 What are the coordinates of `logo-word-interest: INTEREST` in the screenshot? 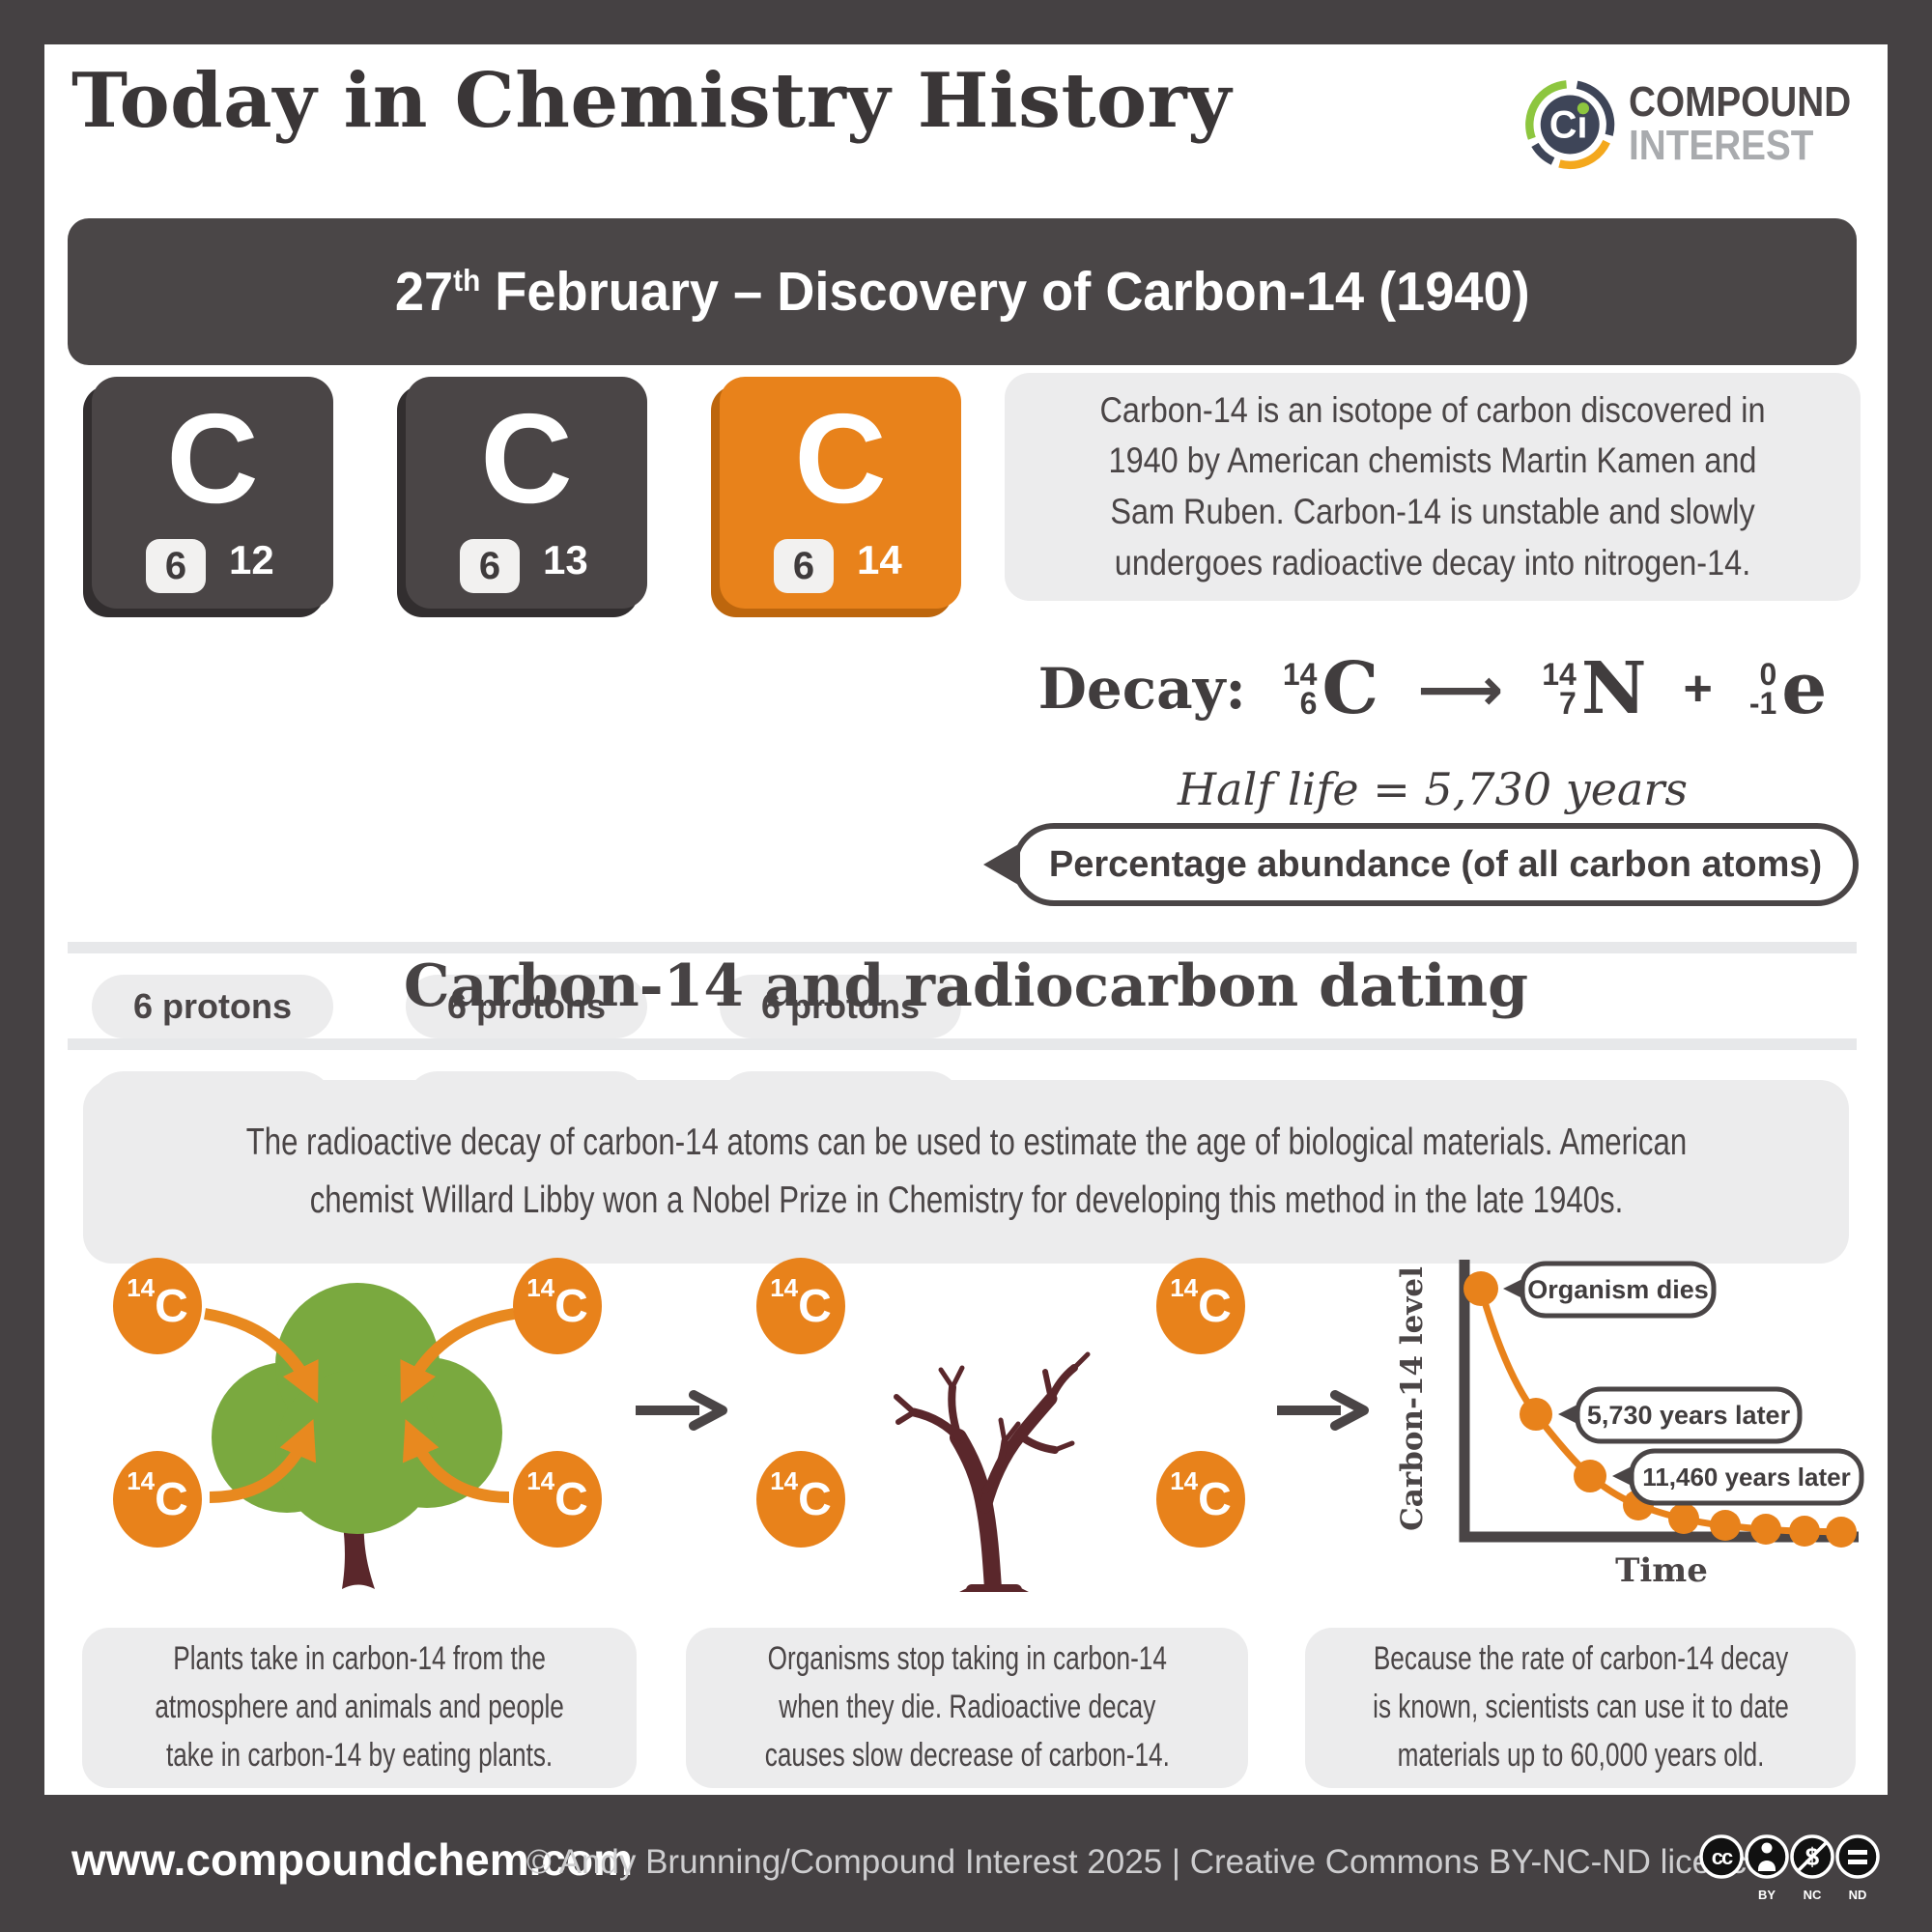 It's located at (1721, 145).